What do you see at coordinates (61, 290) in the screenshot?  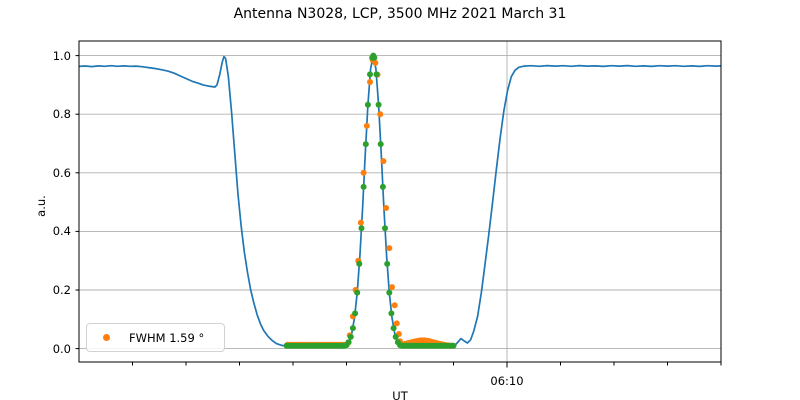 I see `y-tick-label: 0.2` at bounding box center [61, 290].